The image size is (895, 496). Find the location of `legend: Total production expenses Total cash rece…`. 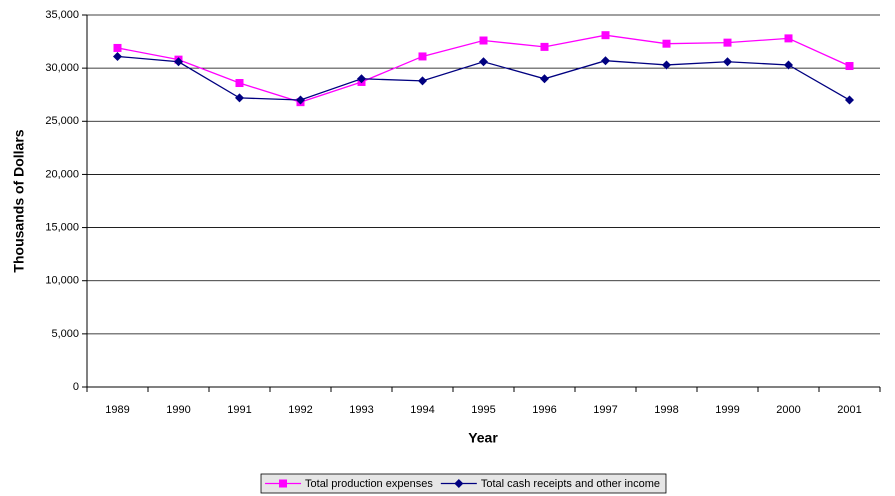

legend: Total production expenses Total cash rece… is located at coordinates (463, 483).